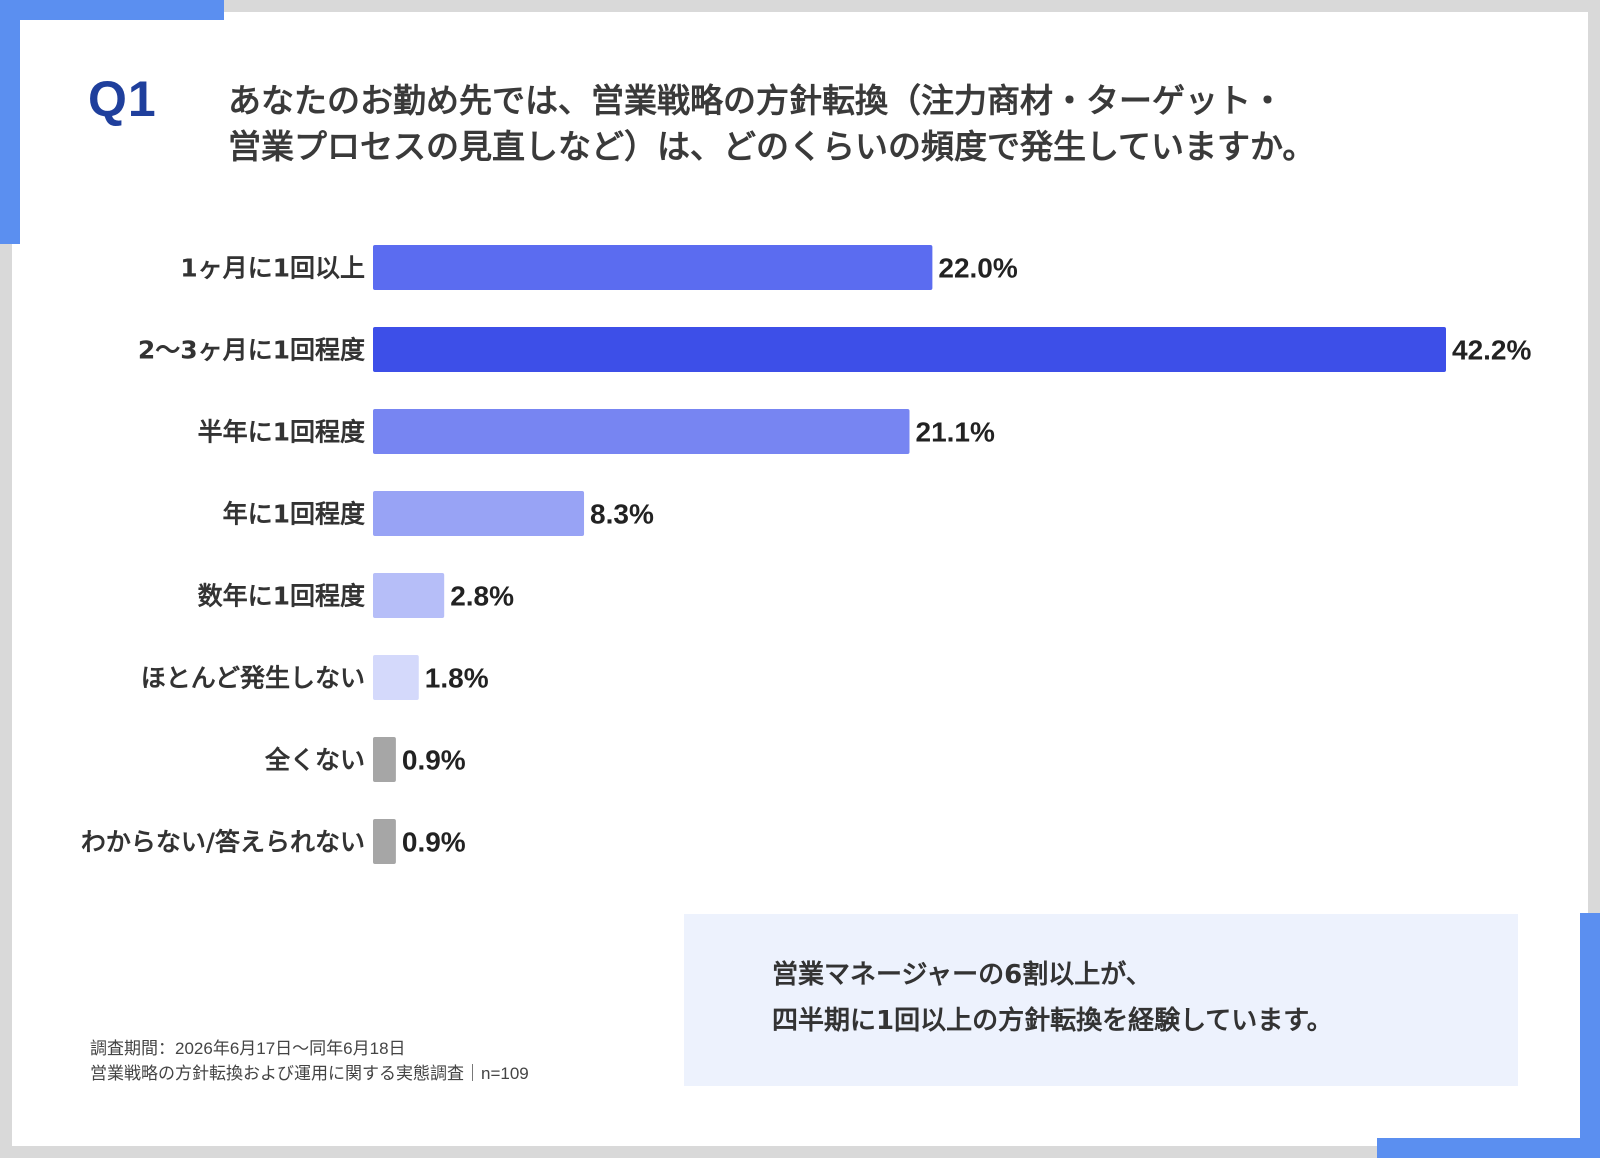 The image size is (1600, 1158). Describe the element at coordinates (622, 514) in the screenshot. I see `value-label: 8.3%` at that location.